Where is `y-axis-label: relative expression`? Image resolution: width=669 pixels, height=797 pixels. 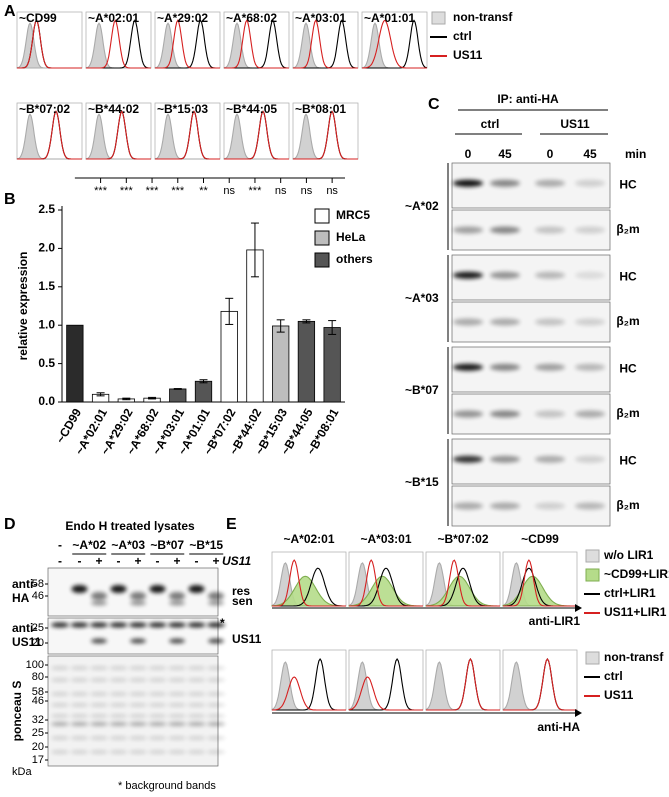
y-axis-label: relative expression is located at coordinates (23, 306).